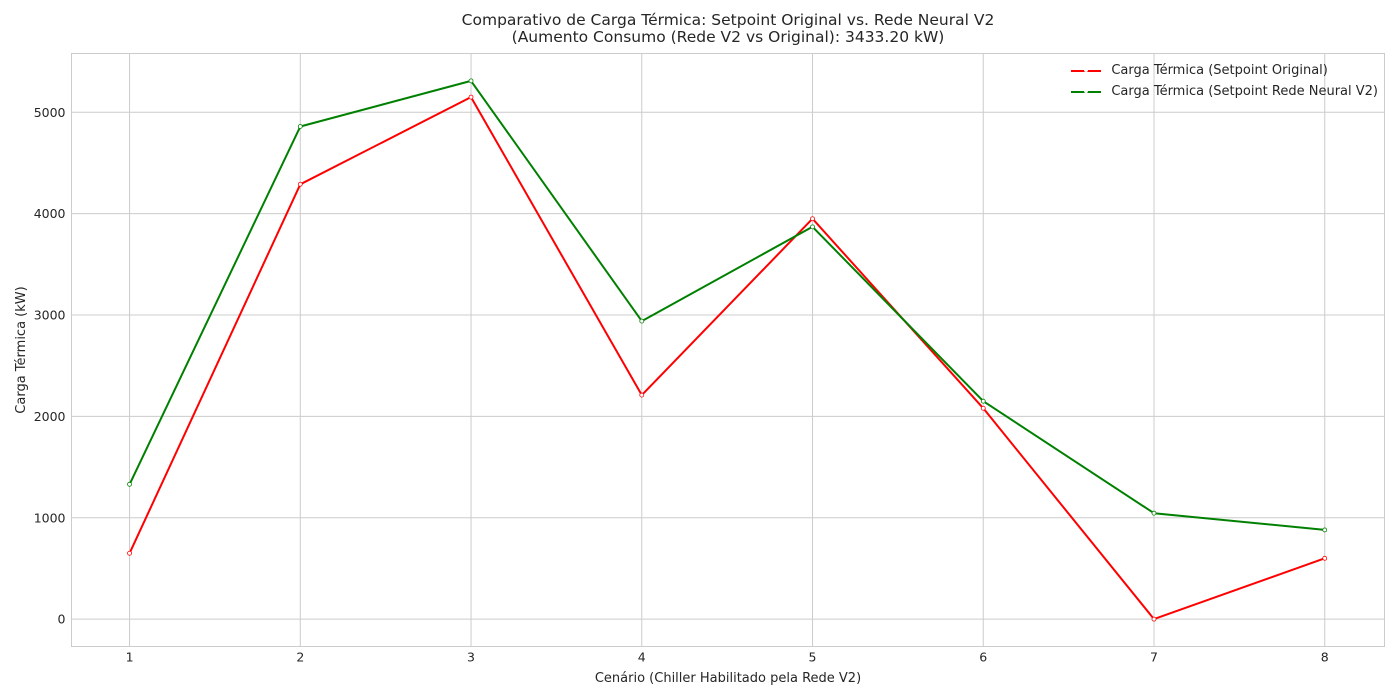 This screenshot has width=1400, height=700. Describe the element at coordinates (983, 657) in the screenshot. I see `x-tick-label: 6` at that location.